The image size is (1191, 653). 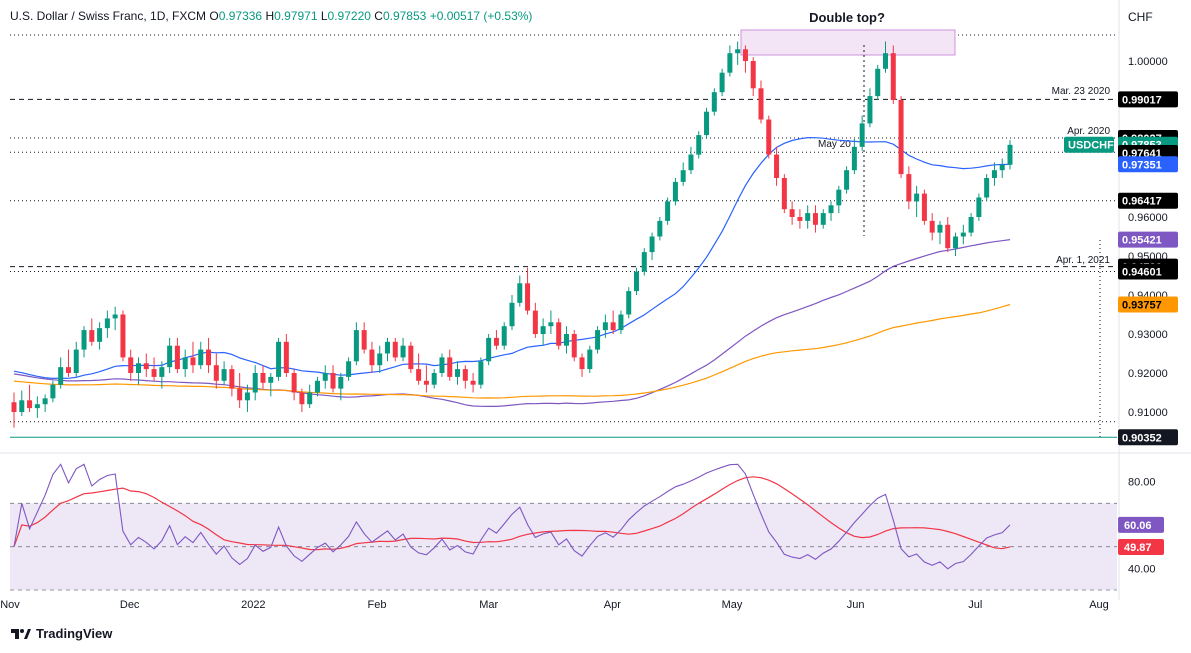 I want to click on price-label-text: 0.90352, so click(x=1142, y=438).